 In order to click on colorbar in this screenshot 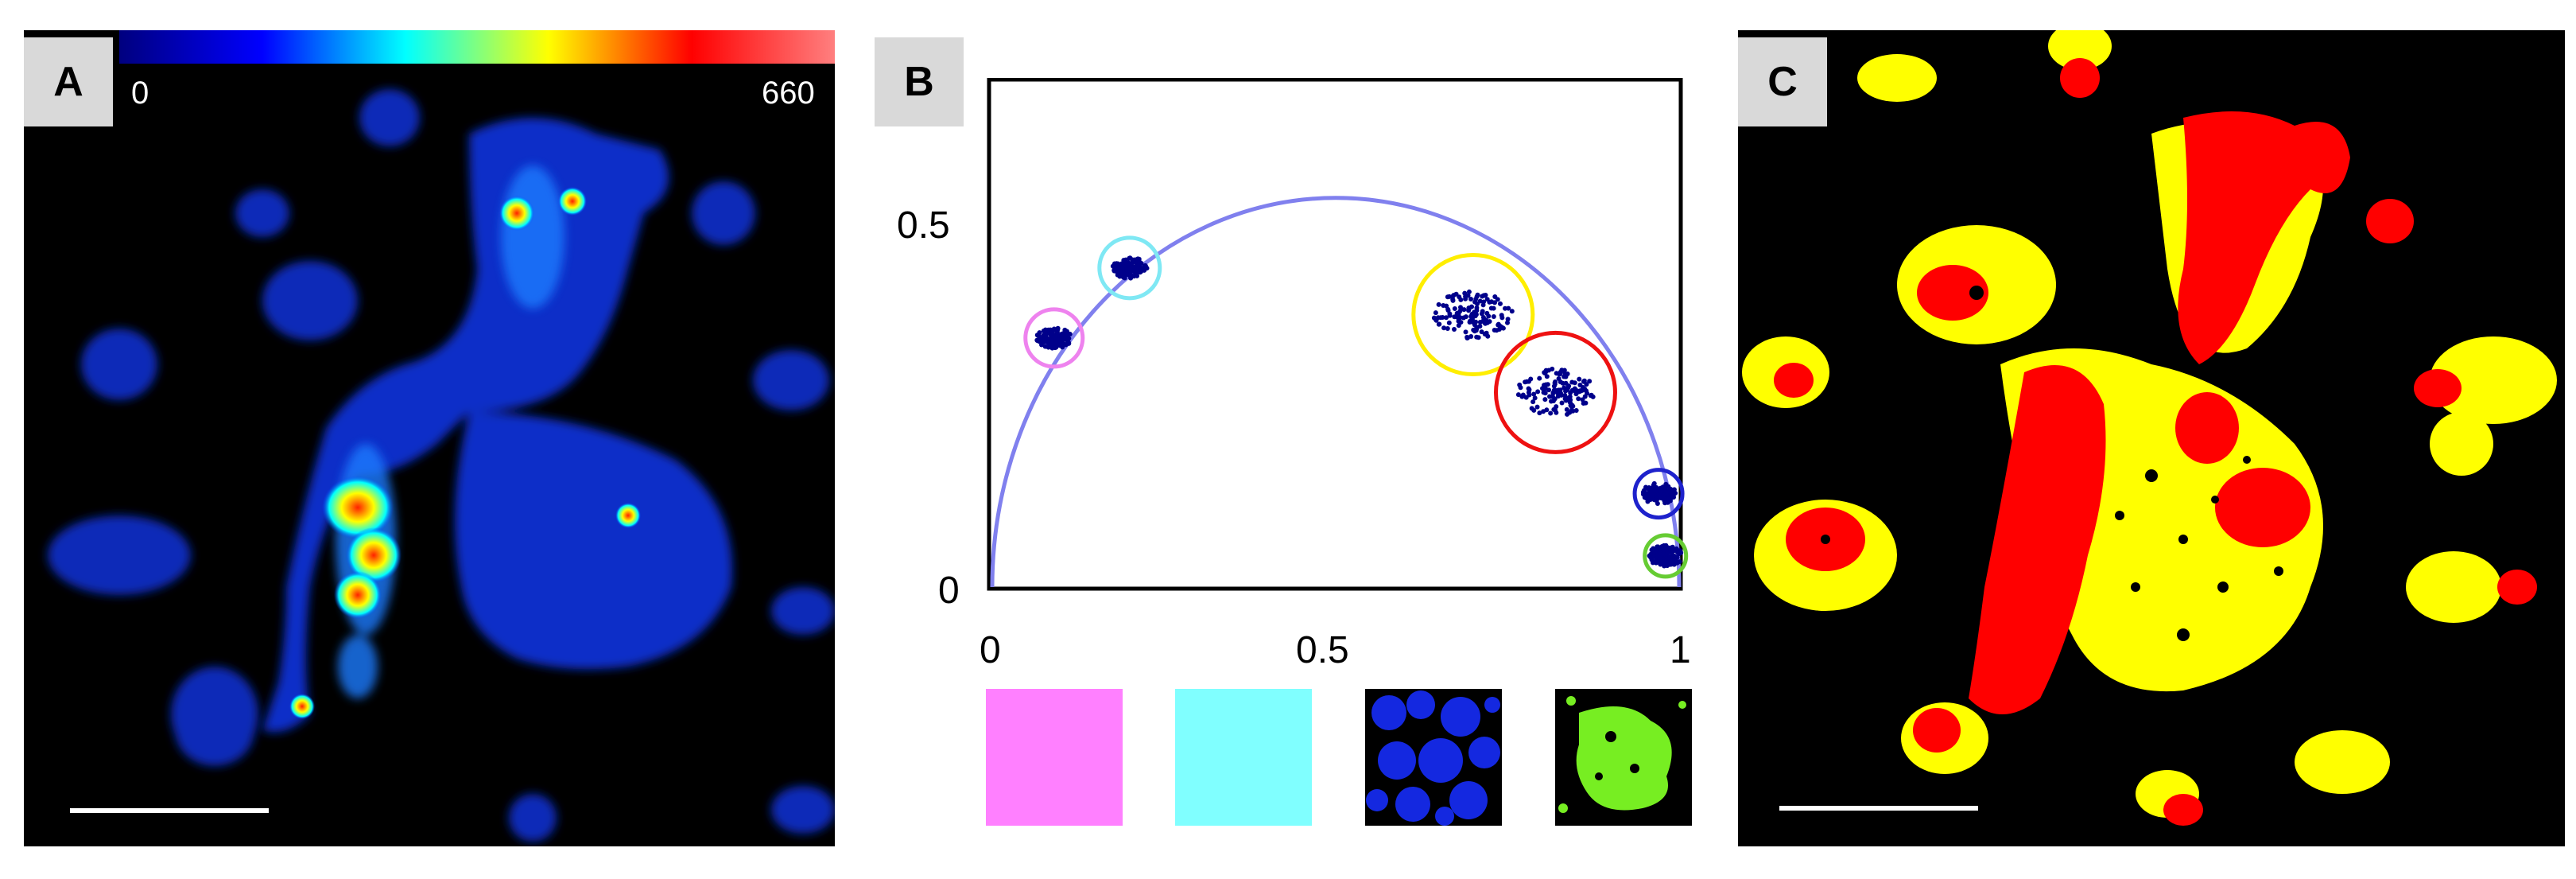, I will do `click(477, 47)`.